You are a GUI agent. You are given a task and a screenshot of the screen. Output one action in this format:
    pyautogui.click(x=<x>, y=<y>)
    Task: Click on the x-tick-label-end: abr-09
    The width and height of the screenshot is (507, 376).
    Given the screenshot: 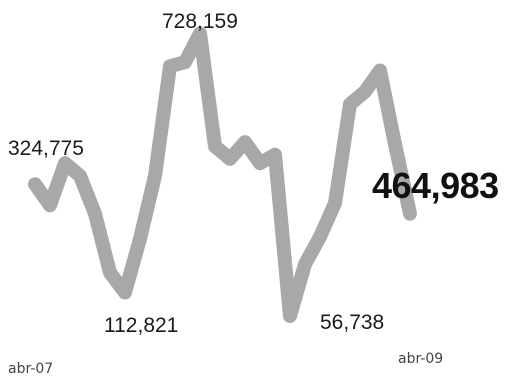 What is the action you would take?
    pyautogui.click(x=420, y=359)
    